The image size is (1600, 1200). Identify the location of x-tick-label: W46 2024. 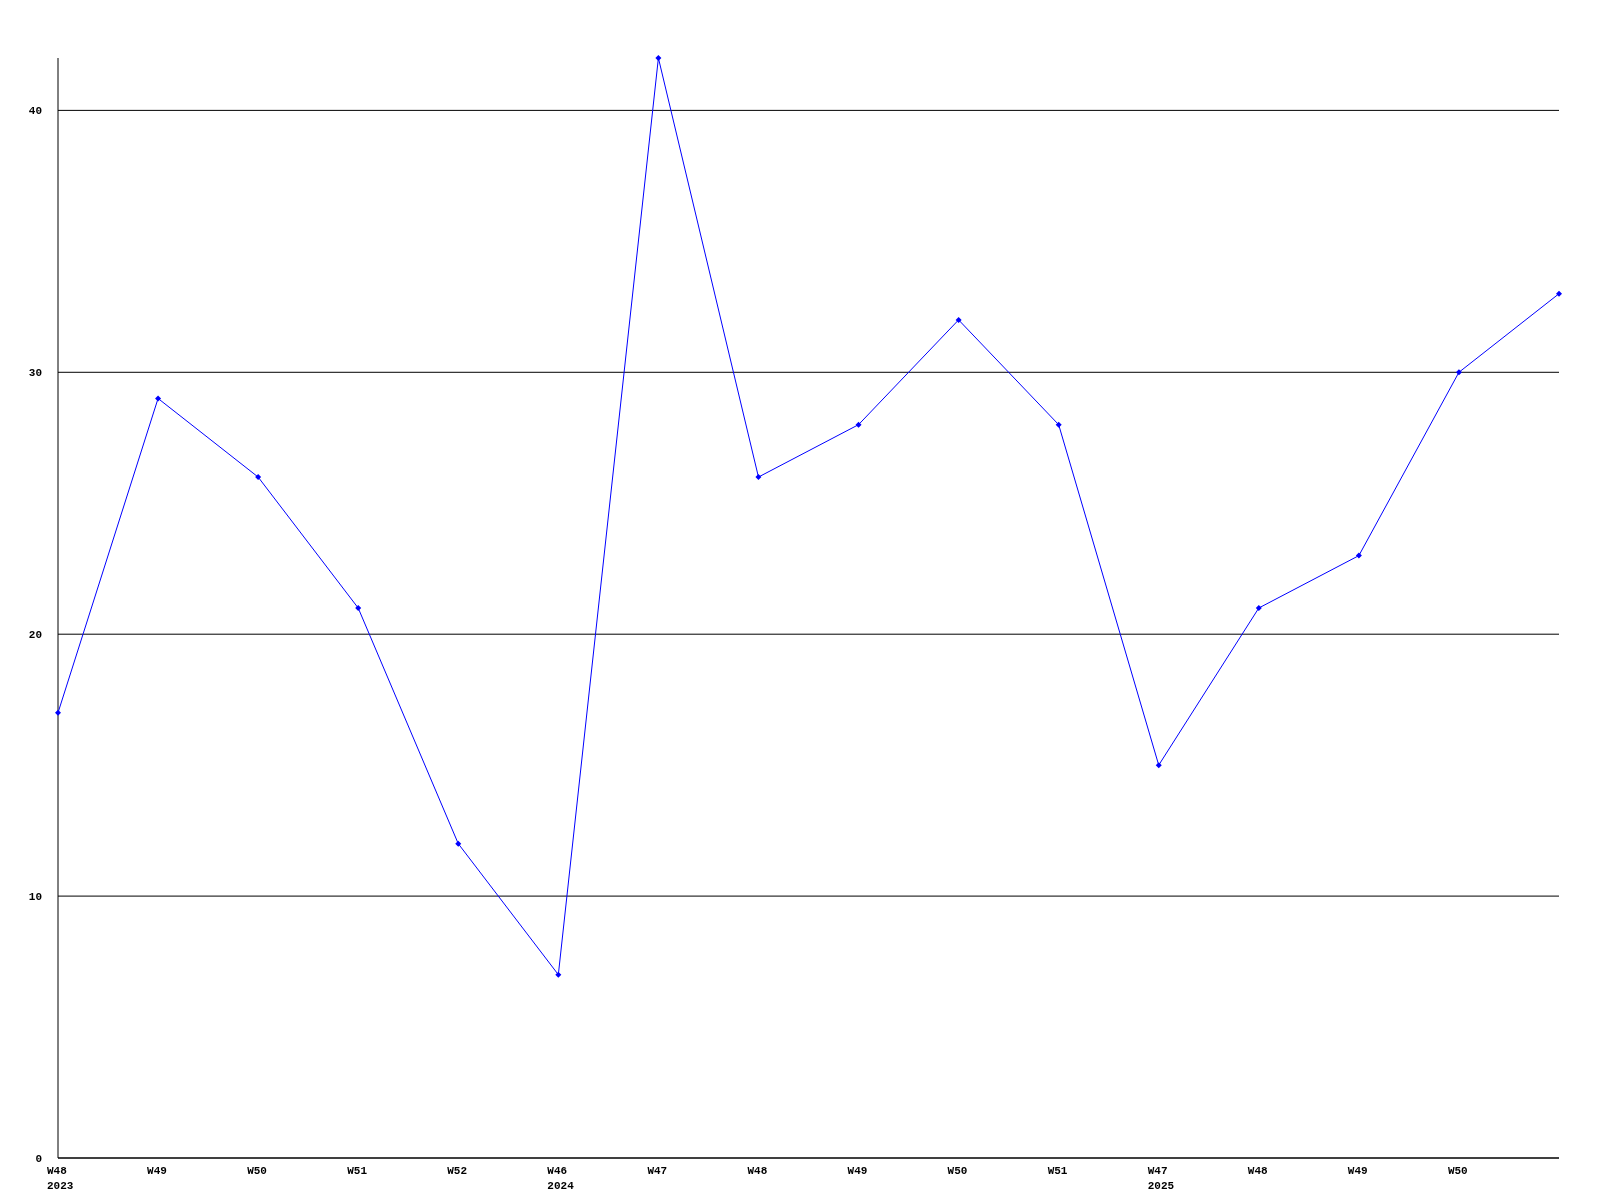
(561, 1178).